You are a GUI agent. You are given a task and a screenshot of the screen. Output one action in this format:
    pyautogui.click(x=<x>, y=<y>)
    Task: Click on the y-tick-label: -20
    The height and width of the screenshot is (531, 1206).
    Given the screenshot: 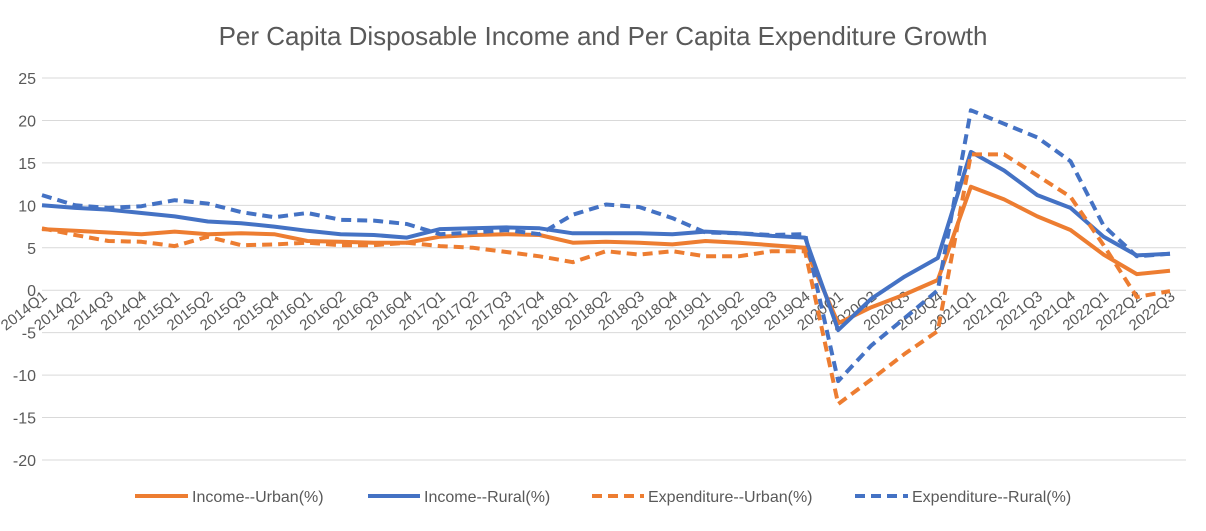 What is the action you would take?
    pyautogui.click(x=24, y=461)
    